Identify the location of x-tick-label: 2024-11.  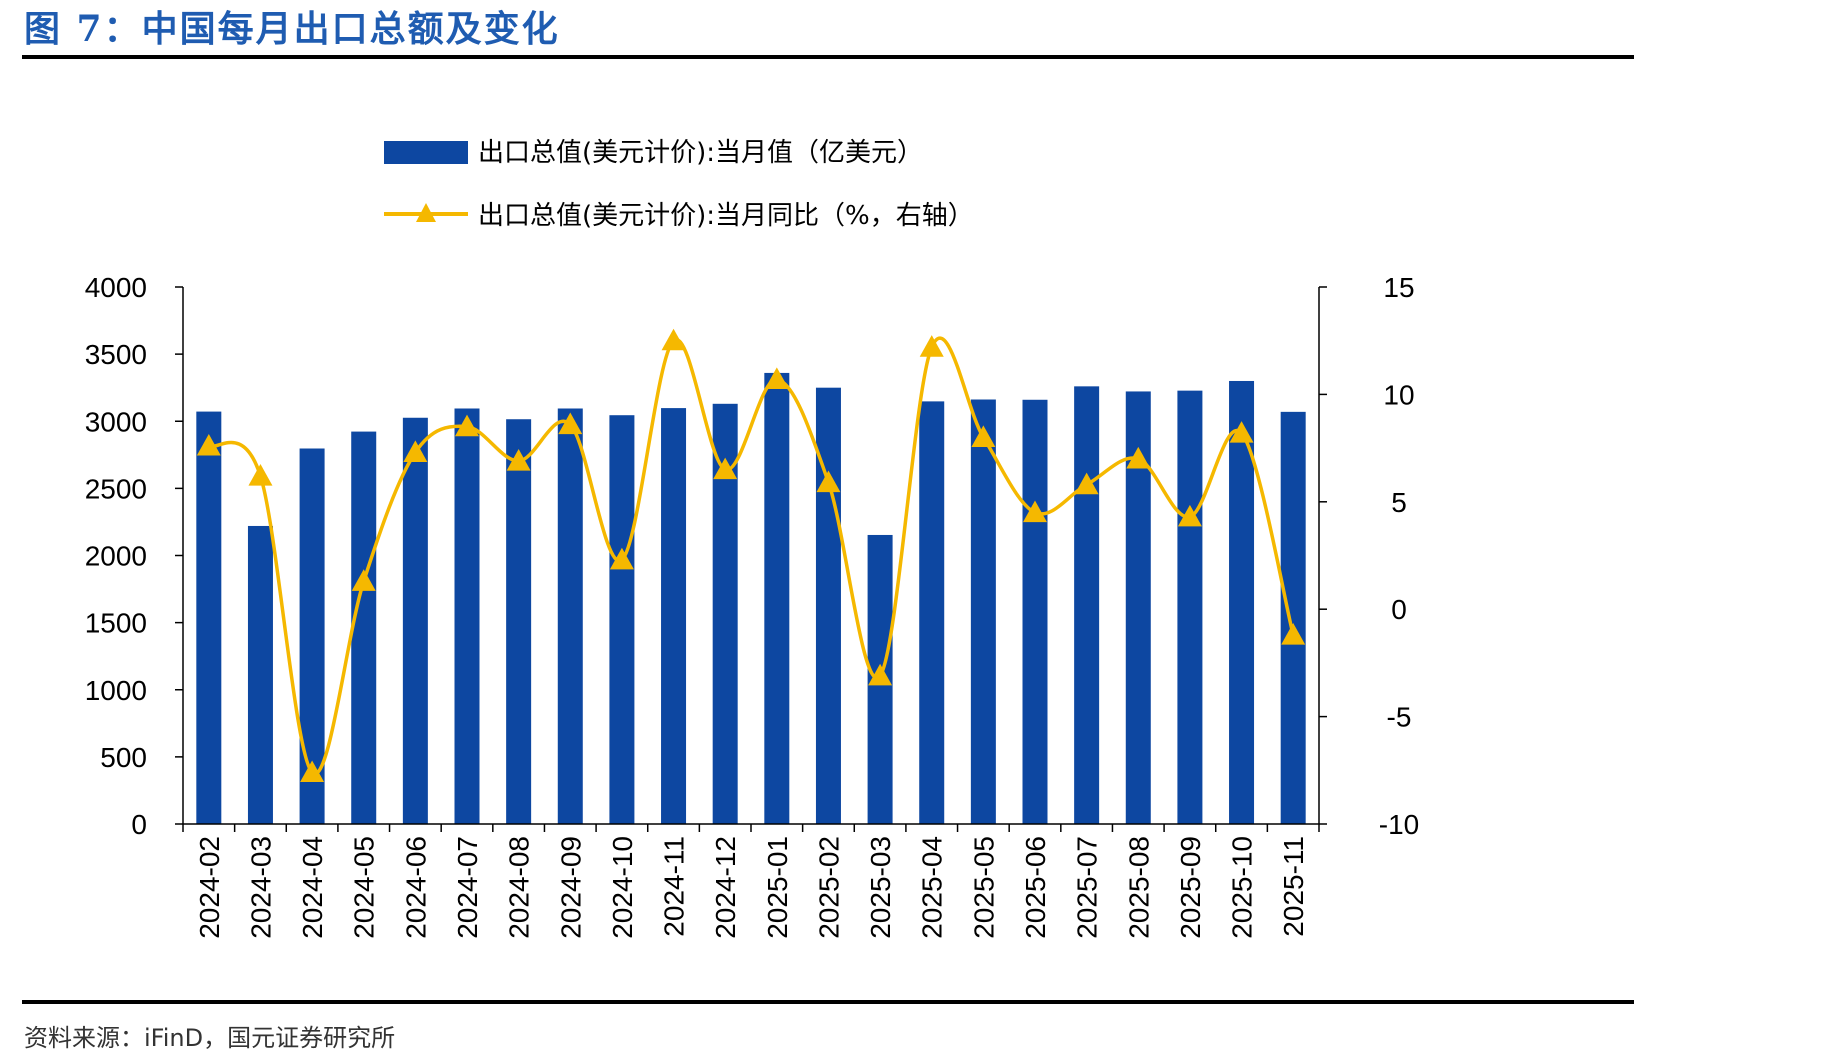
(674, 886).